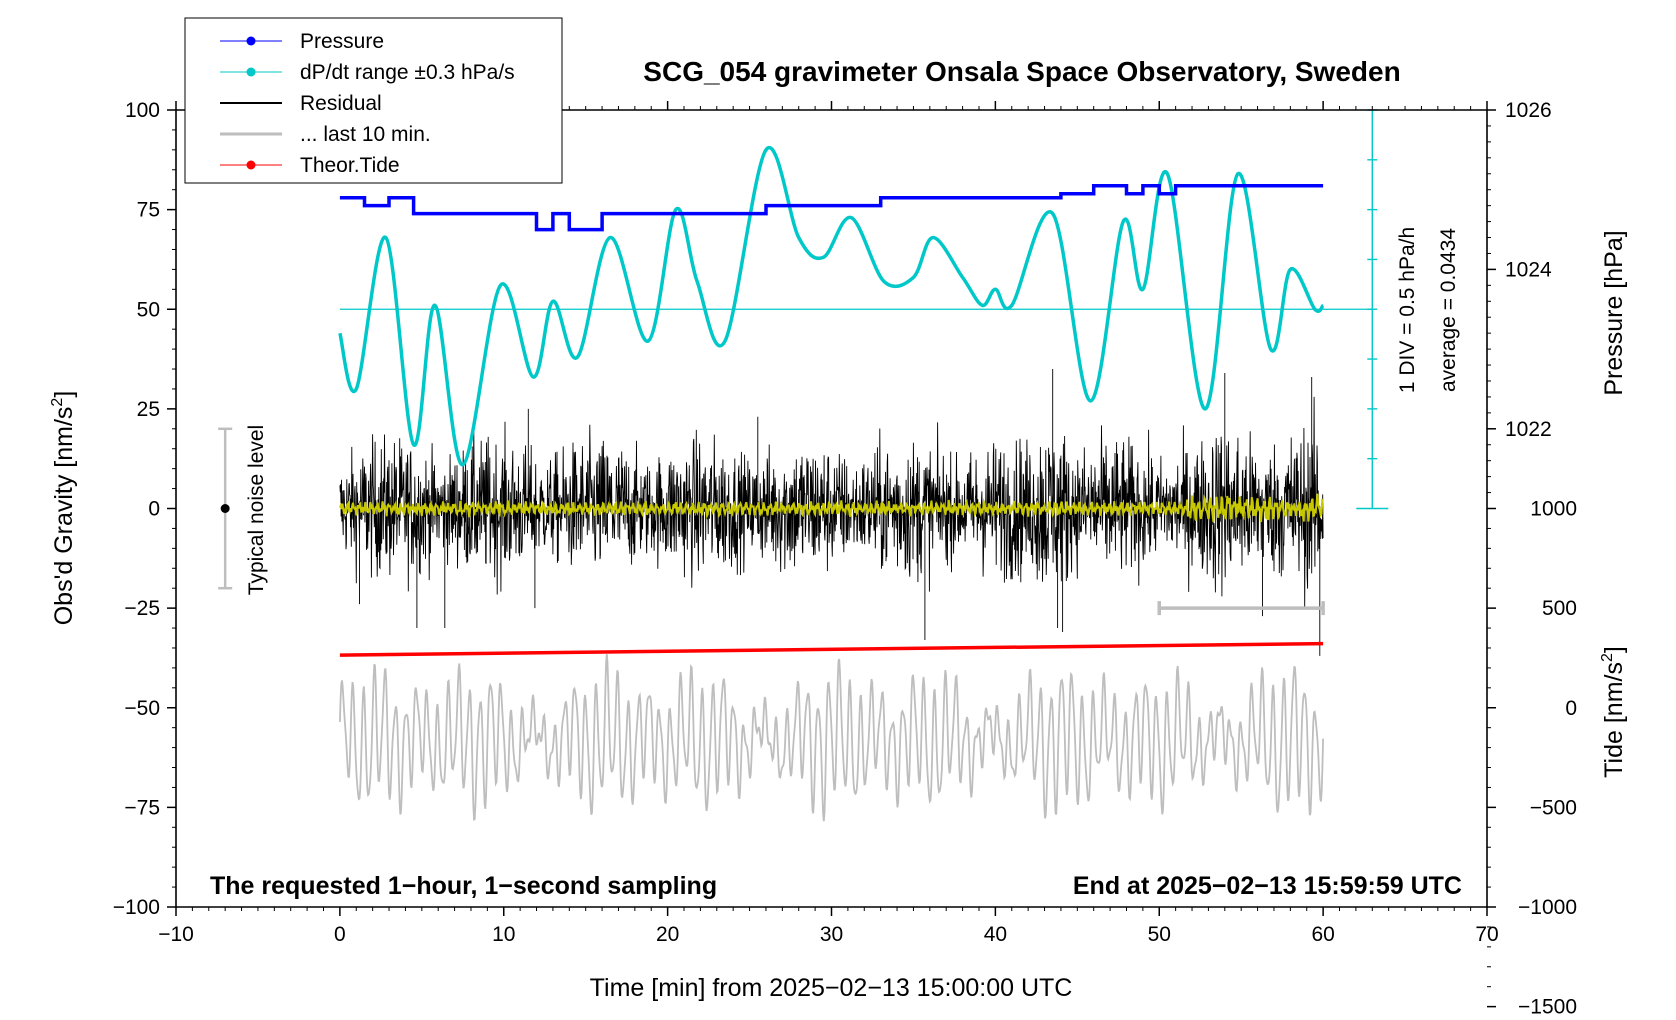 This screenshot has width=1676, height=1020. Describe the element at coordinates (142, 608) in the screenshot. I see `y-tick-label: −25` at that location.